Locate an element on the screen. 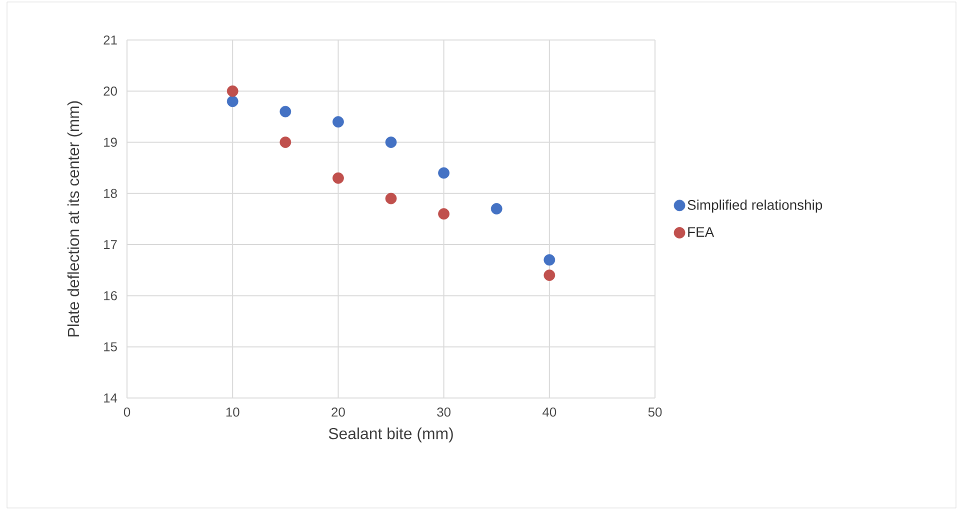 The height and width of the screenshot is (510, 958). x-tick-label: 40 is located at coordinates (549, 412).